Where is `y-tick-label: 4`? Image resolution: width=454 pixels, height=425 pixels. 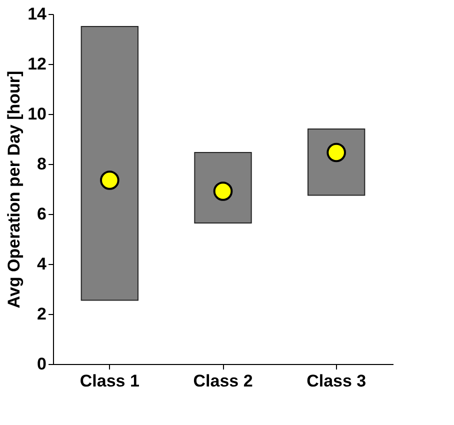
y-tick-label: 4 is located at coordinates (42, 264).